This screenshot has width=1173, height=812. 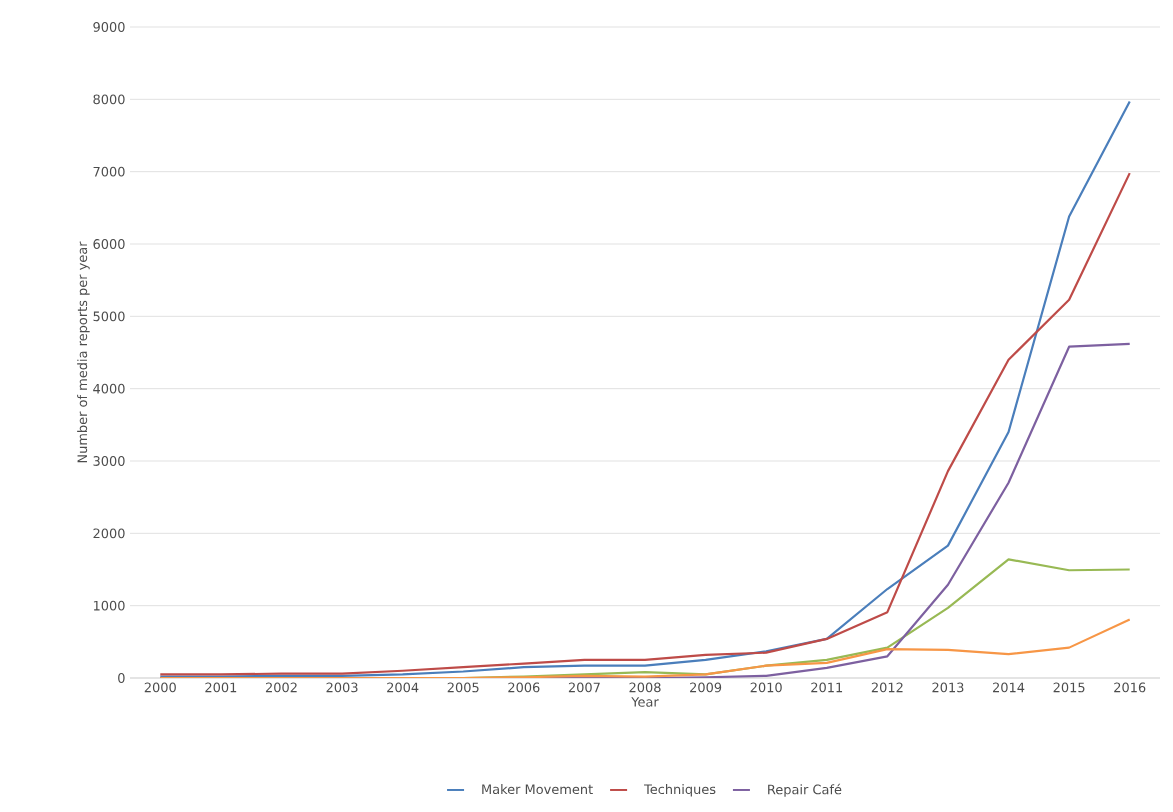 What do you see at coordinates (537, 789) in the screenshot?
I see `legend-label: Maker Movement` at bounding box center [537, 789].